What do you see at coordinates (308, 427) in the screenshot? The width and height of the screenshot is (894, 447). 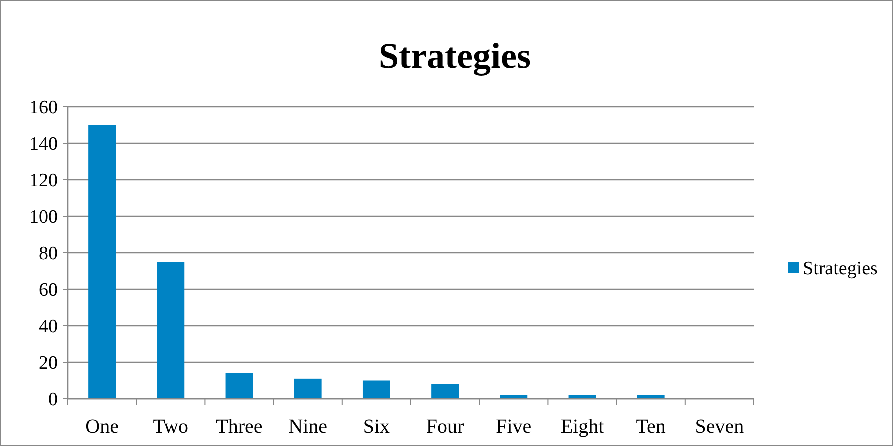 I see `x-tick-label: Nine` at bounding box center [308, 427].